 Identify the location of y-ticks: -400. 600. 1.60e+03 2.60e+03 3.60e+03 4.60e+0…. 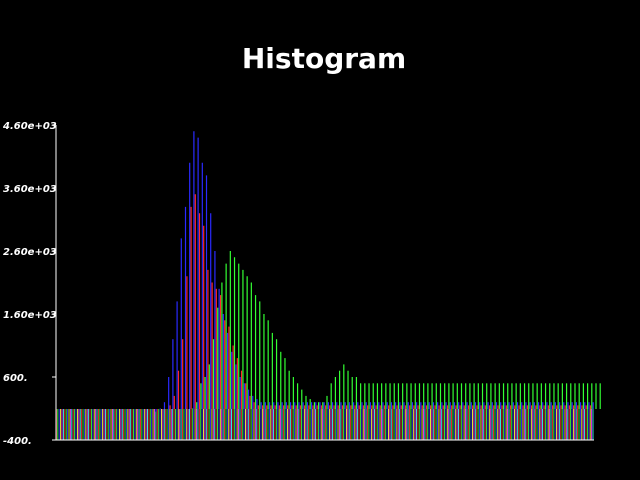
(29, 284).